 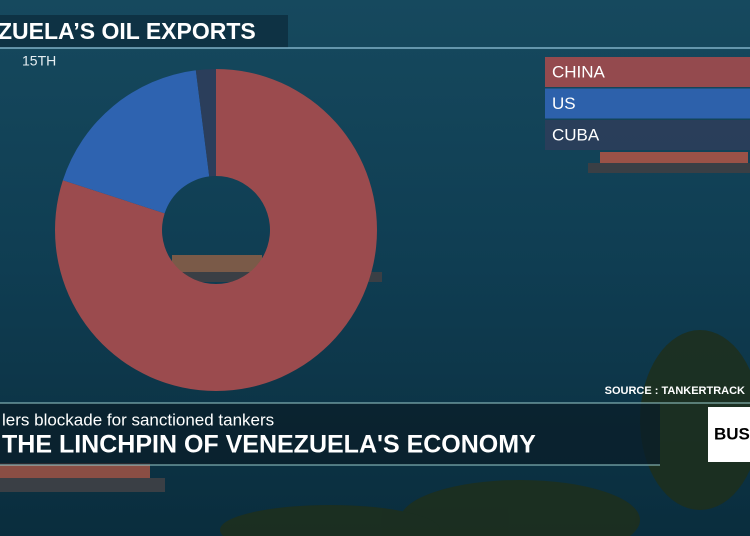 What do you see at coordinates (564, 103) in the screenshot?
I see `legend-label: US` at bounding box center [564, 103].